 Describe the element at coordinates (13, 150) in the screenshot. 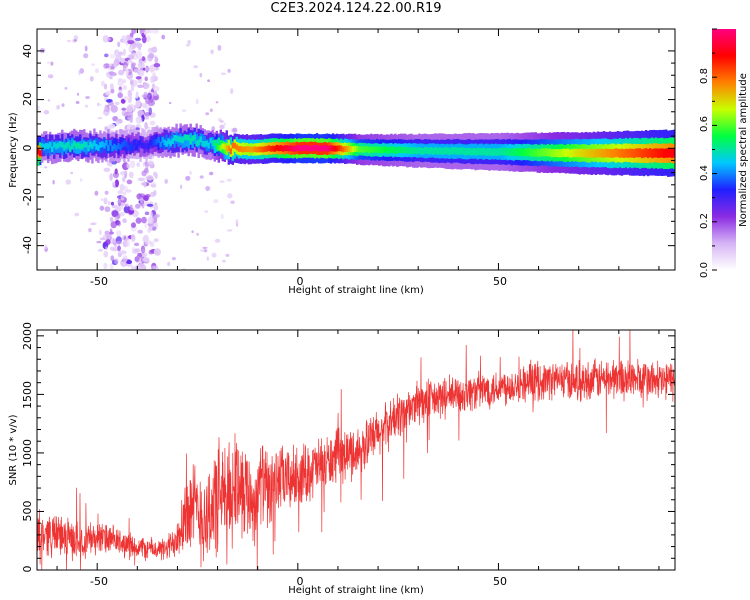

I see `spectrogram-y-axis-label: Frequency (Hz)` at that location.